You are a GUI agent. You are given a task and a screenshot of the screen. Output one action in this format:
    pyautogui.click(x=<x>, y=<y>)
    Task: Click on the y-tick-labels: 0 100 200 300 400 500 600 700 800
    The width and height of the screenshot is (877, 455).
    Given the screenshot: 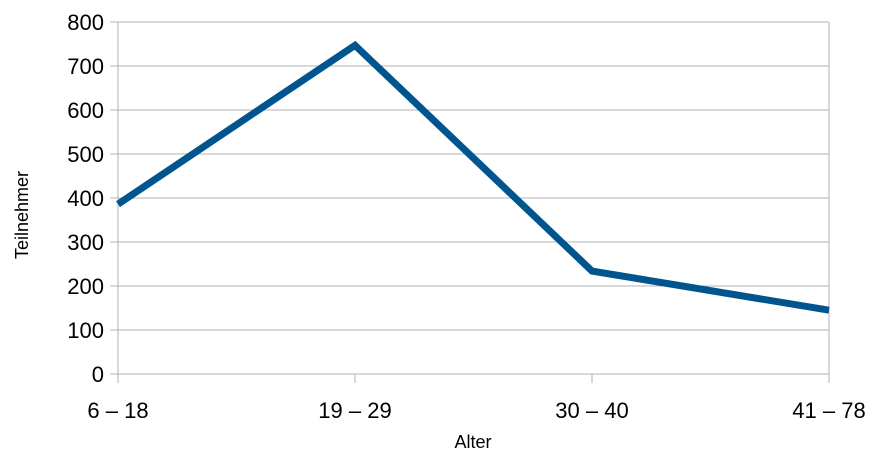 What is the action you would take?
    pyautogui.click(x=85, y=198)
    